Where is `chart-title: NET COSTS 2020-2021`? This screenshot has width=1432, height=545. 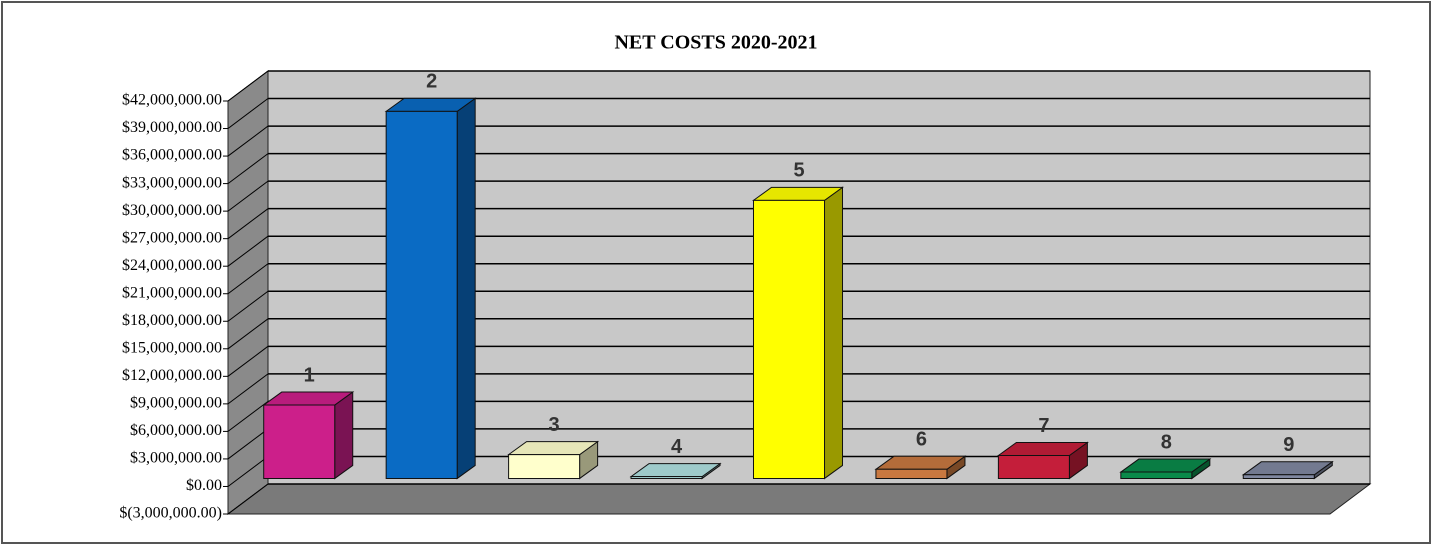 chart-title: NET COSTS 2020-2021 is located at coordinates (715, 43).